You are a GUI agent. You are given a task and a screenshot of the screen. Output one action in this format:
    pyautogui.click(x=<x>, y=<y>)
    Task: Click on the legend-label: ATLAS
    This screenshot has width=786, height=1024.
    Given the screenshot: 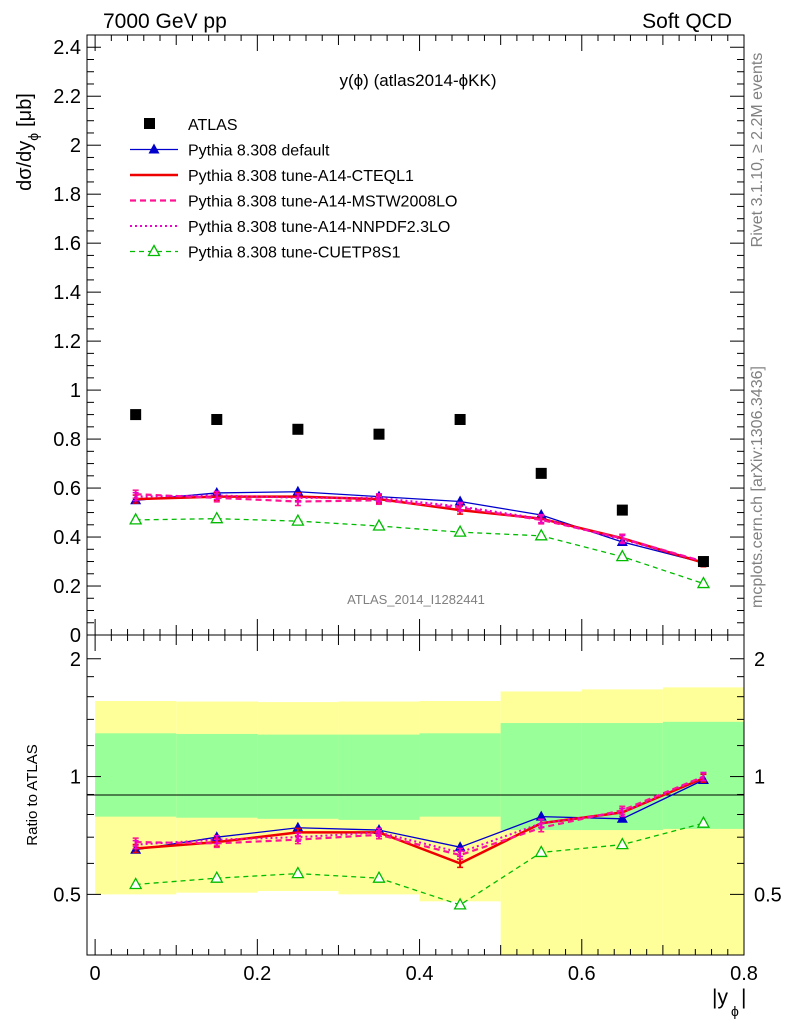 What is the action you would take?
    pyautogui.click(x=213, y=125)
    